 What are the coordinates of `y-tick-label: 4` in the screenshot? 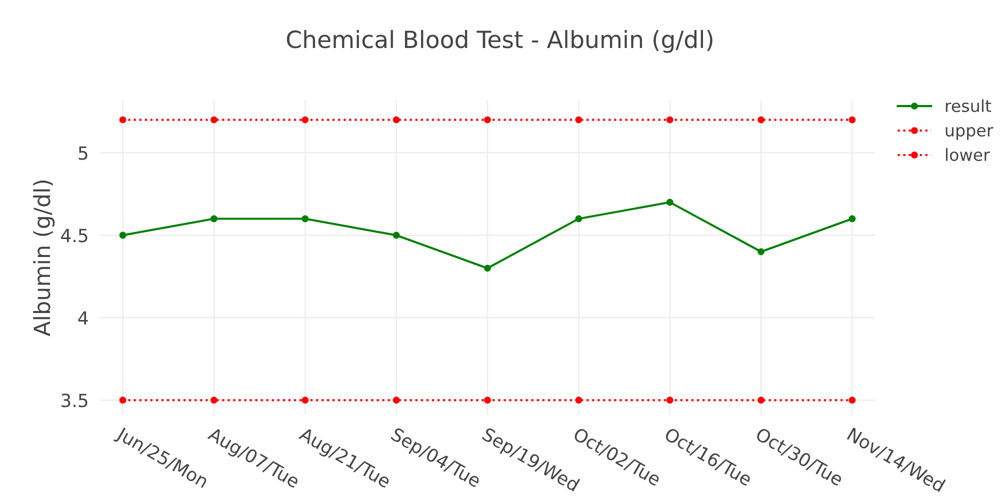 It's located at (83, 318).